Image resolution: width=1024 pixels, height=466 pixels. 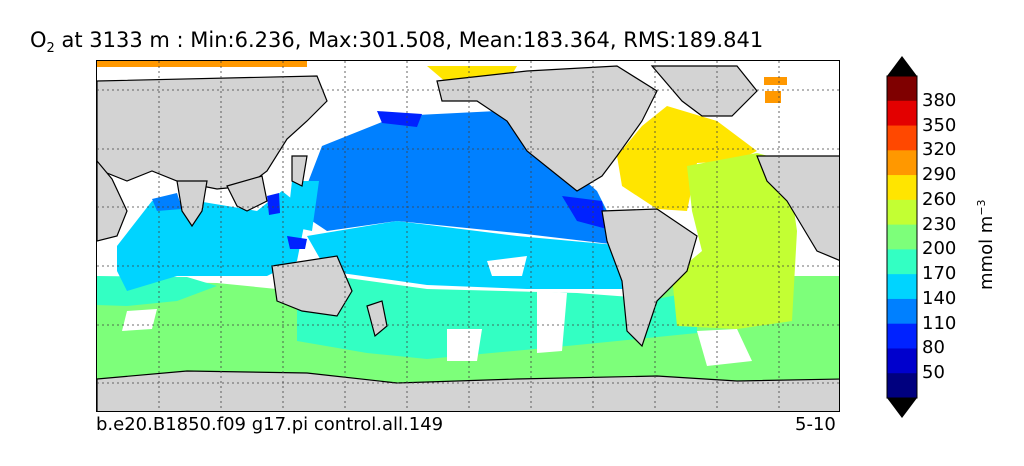 I want to click on colorbar-tick-label: 170, so click(x=939, y=274).